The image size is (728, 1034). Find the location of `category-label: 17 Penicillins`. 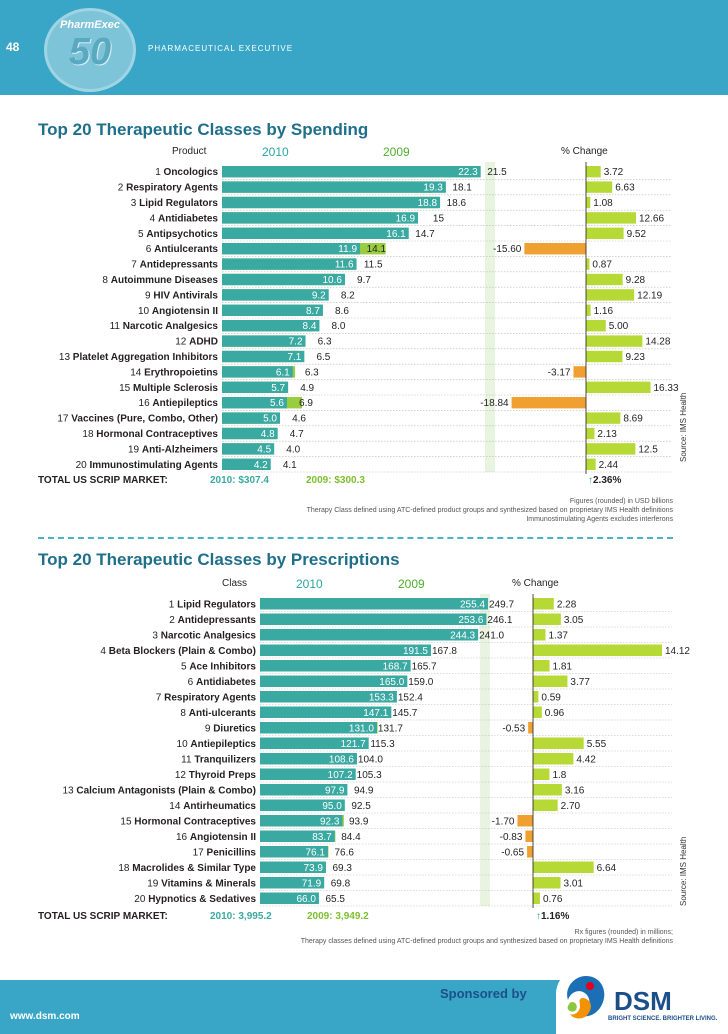

category-label: 17 Penicillins is located at coordinates (225, 852).